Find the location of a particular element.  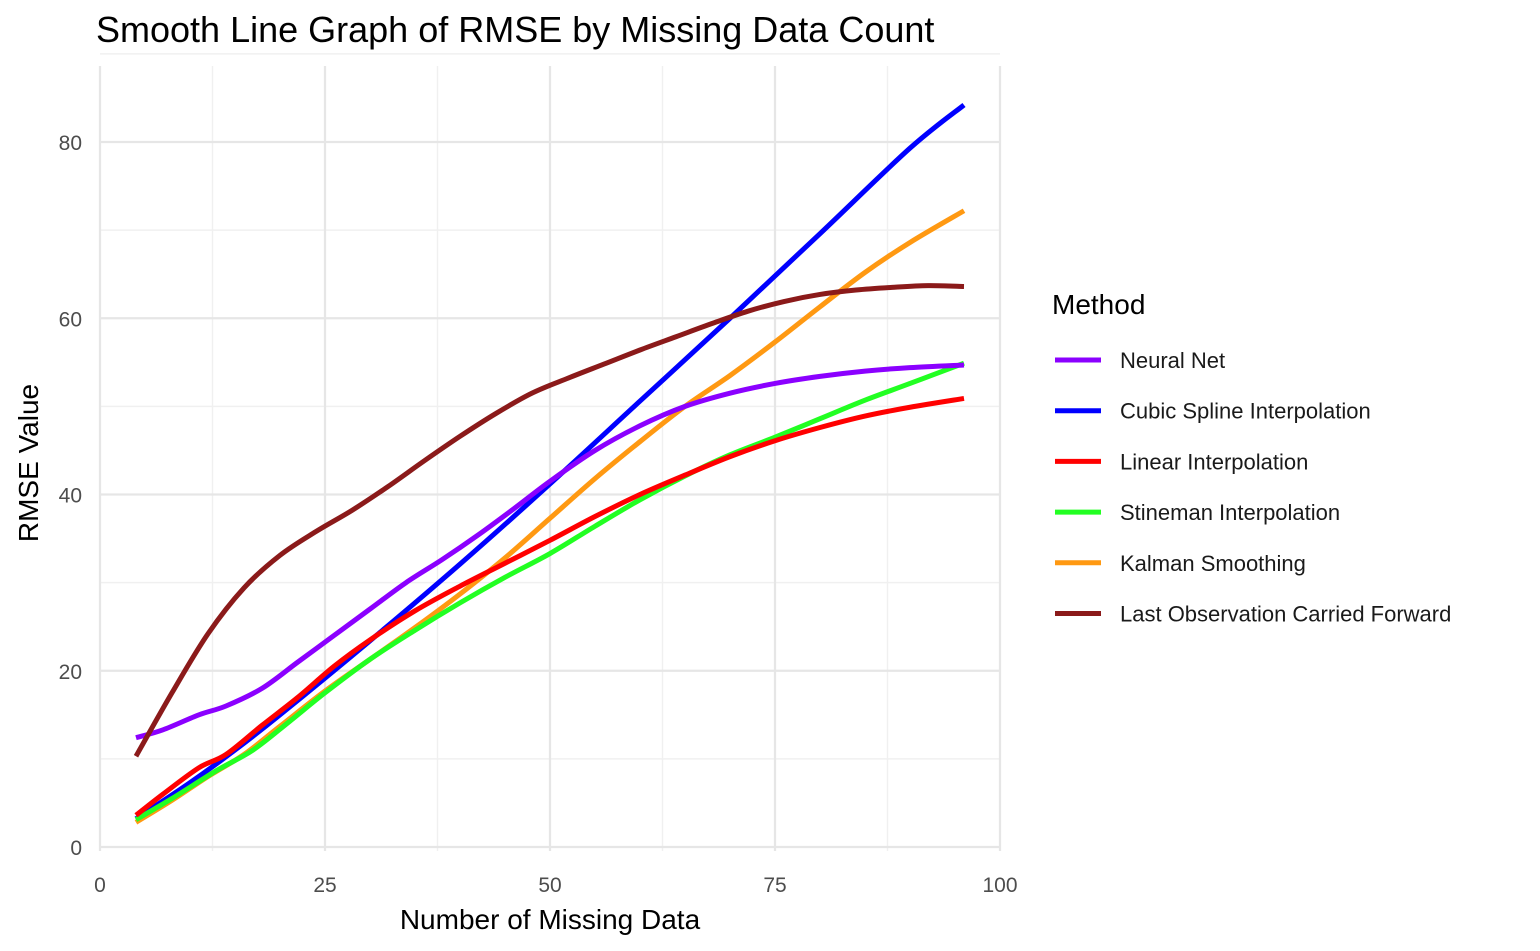

x-tick-label: 100 is located at coordinates (999, 885).